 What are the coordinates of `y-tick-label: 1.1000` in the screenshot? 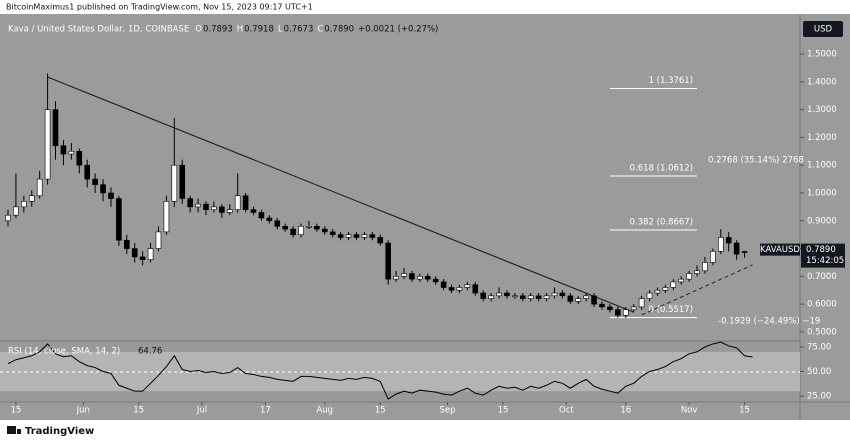 It's located at (822, 166).